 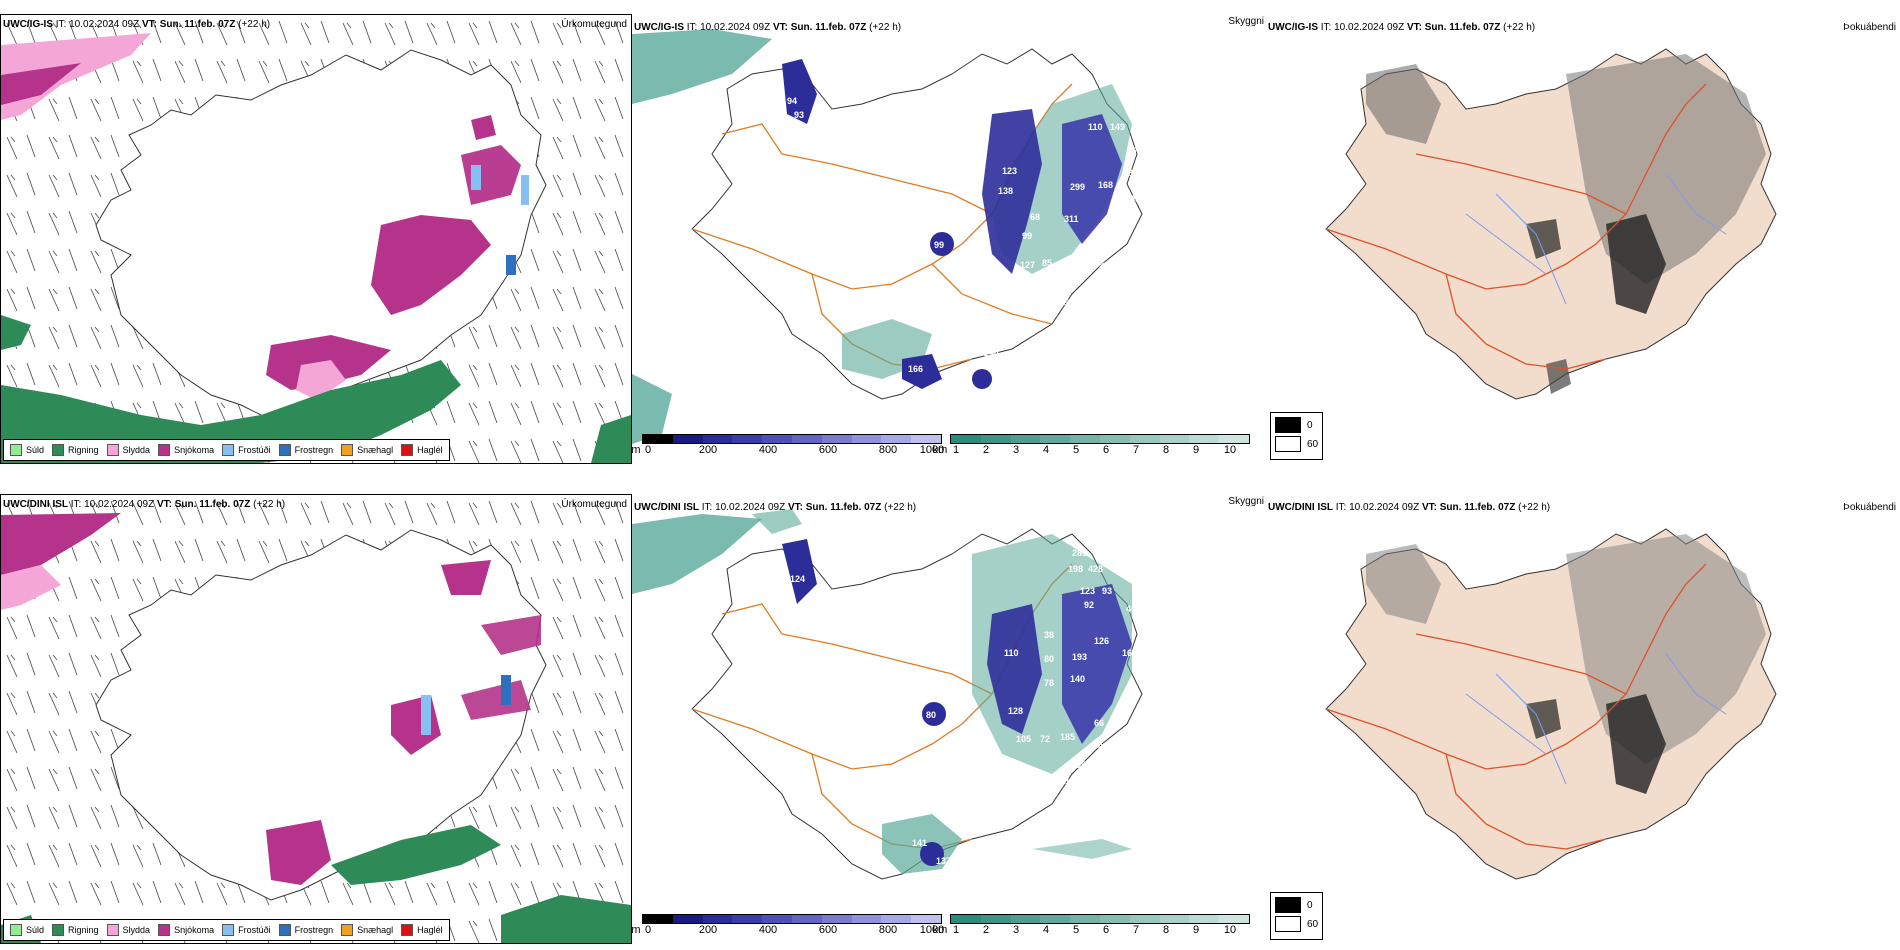 What do you see at coordinates (1045, 739) in the screenshot?
I see `svg-text: 72` at bounding box center [1045, 739].